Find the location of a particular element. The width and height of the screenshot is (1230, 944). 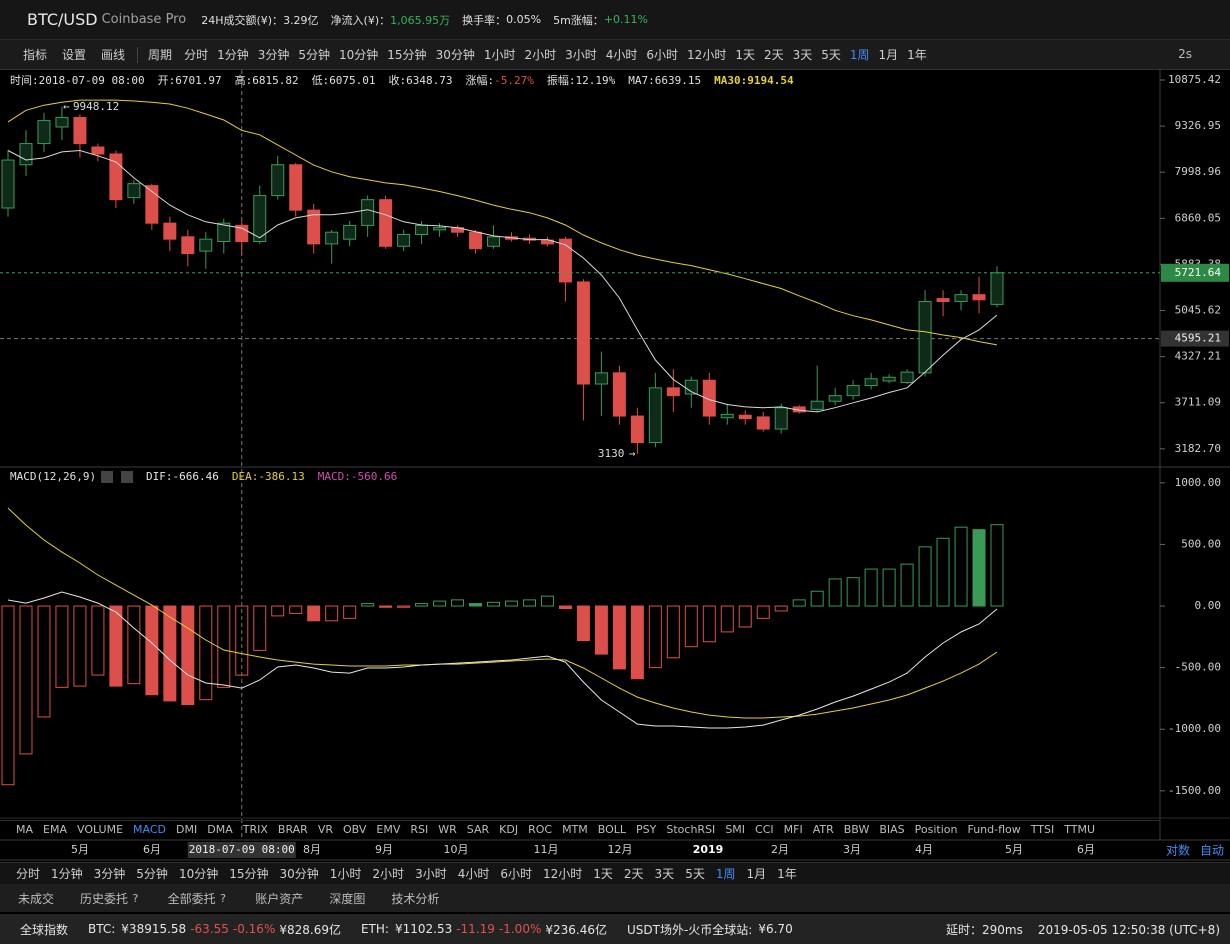

indicator-tab: TRIX is located at coordinates (255, 829).